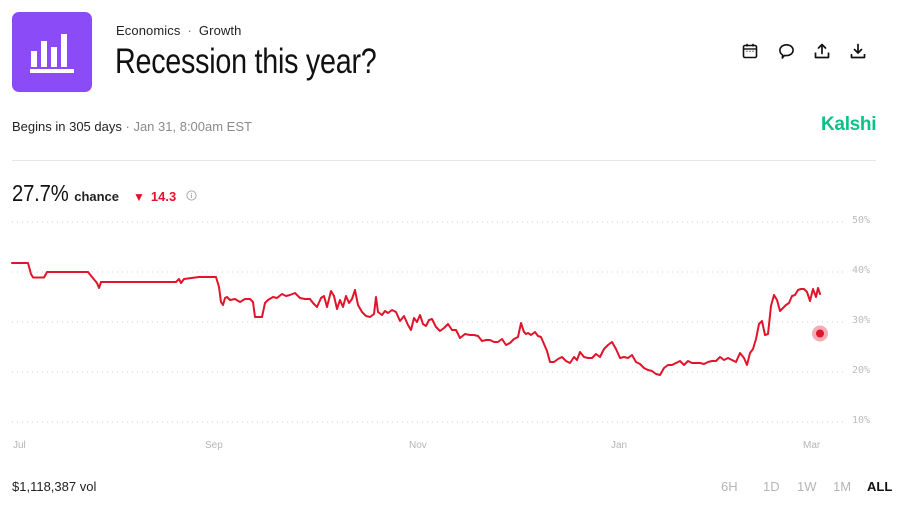  I want to click on x-tick-jan: Jan, so click(619, 445).